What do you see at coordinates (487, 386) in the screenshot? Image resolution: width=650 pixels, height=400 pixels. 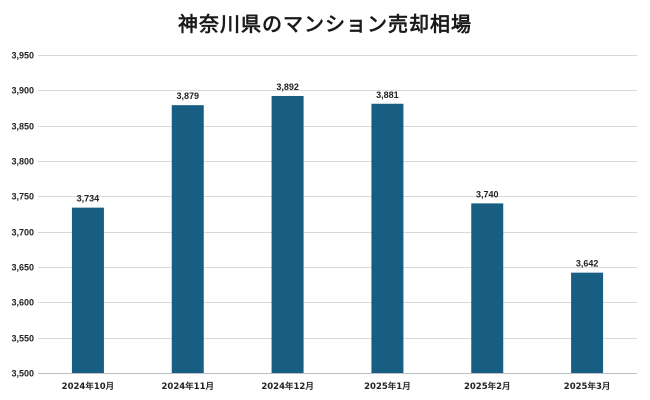 I see `x-category-label: 2025年2月` at bounding box center [487, 386].